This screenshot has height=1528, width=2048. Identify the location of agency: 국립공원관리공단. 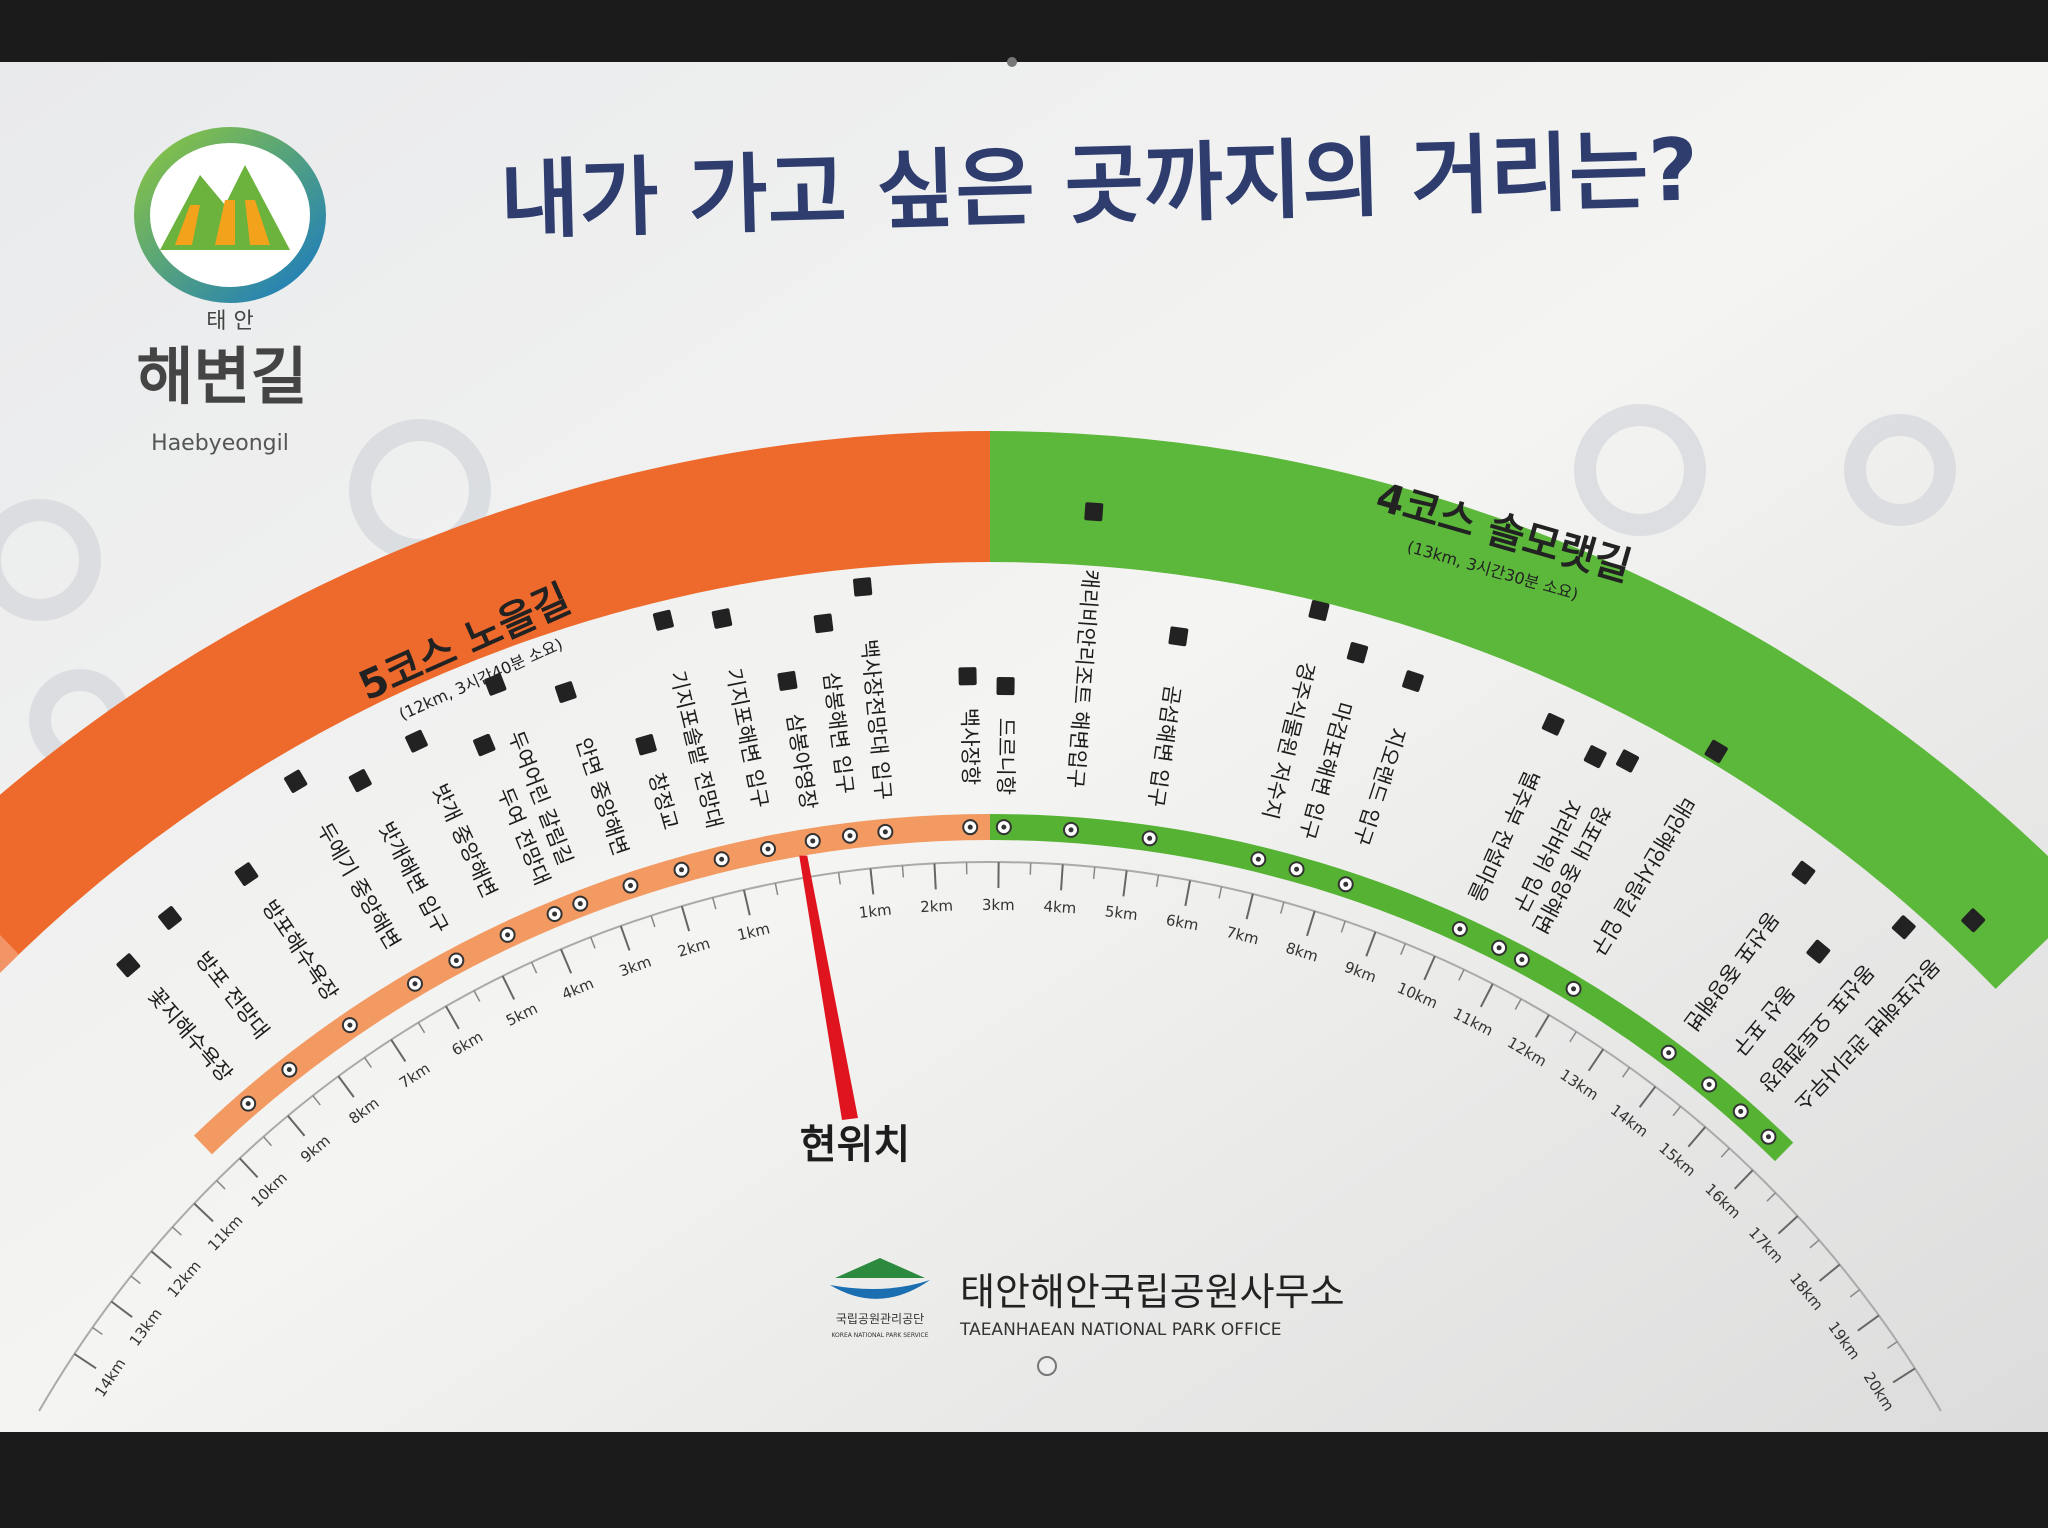
(880, 1319).